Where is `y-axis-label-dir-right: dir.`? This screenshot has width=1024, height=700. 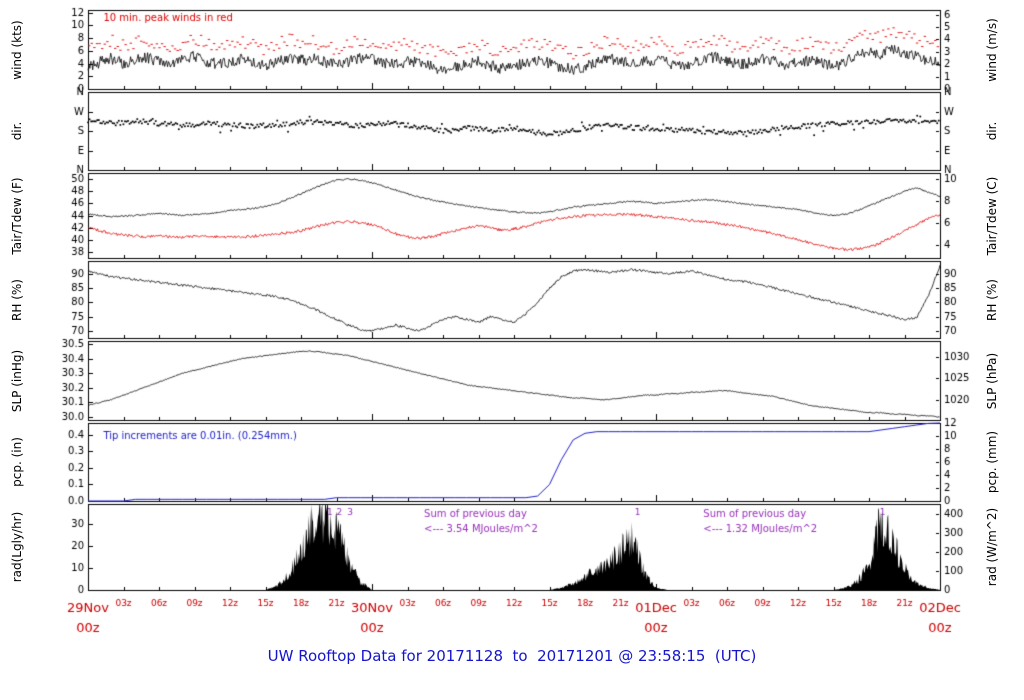 y-axis-label-dir-right: dir. is located at coordinates (992, 131).